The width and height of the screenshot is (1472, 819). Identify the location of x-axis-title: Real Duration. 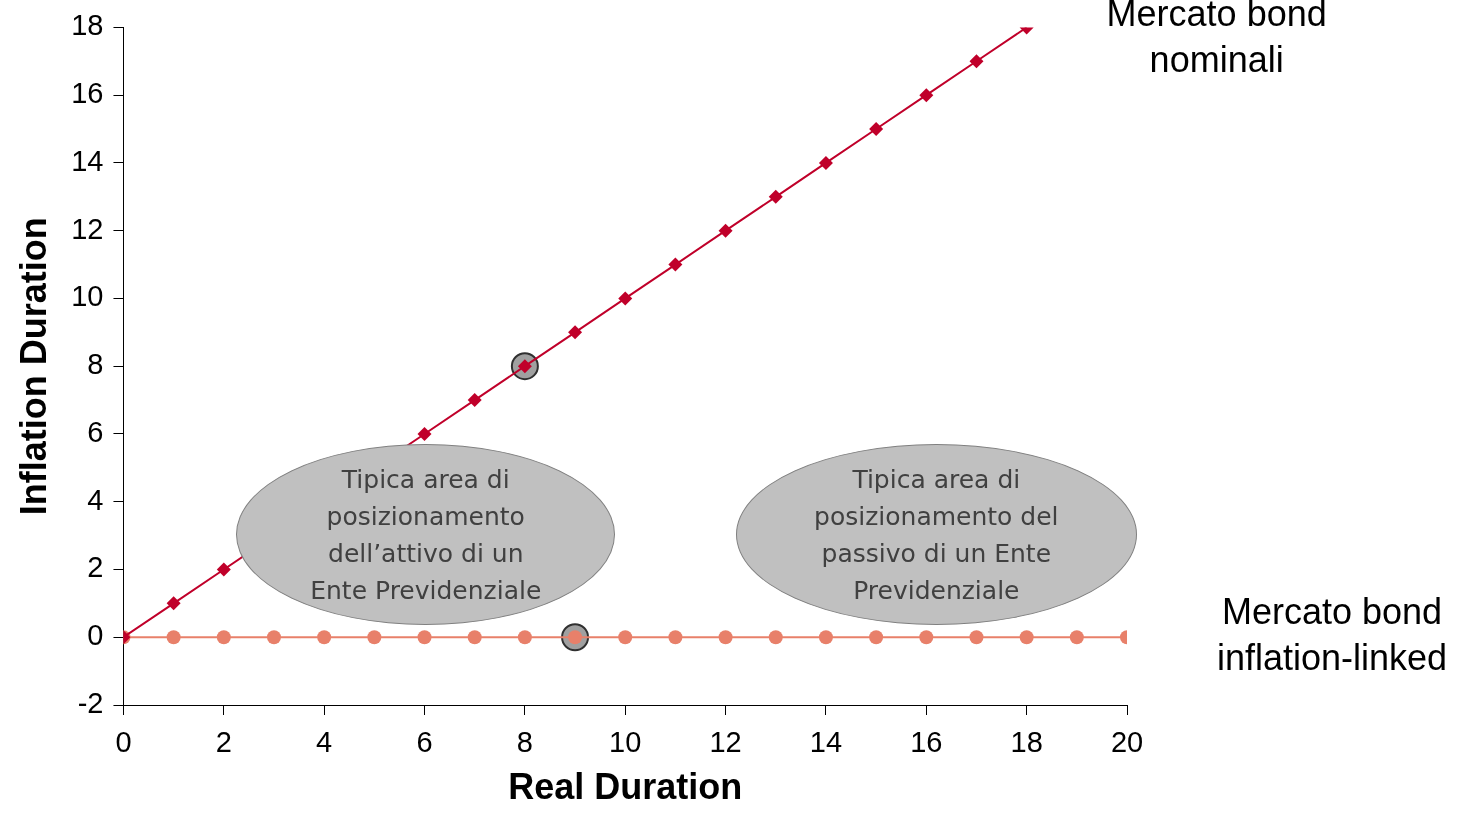
(625, 787).